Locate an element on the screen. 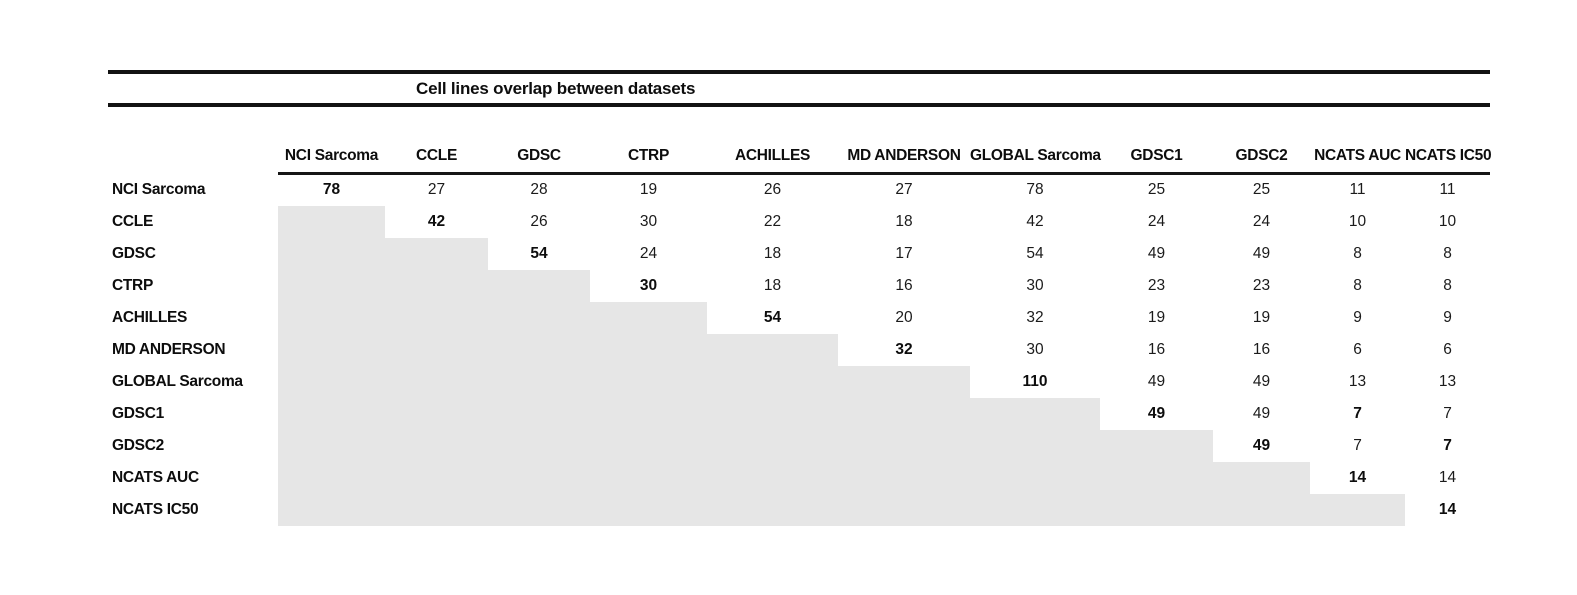  top-rule is located at coordinates (799, 72).